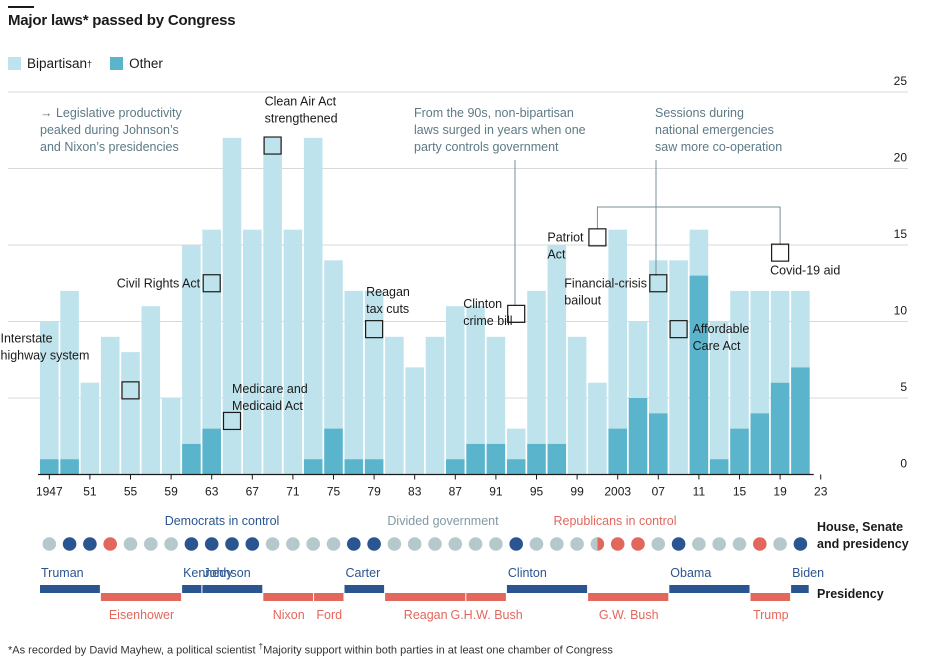  What do you see at coordinates (253, 492) in the screenshot?
I see `x-tick-label: 67` at bounding box center [253, 492].